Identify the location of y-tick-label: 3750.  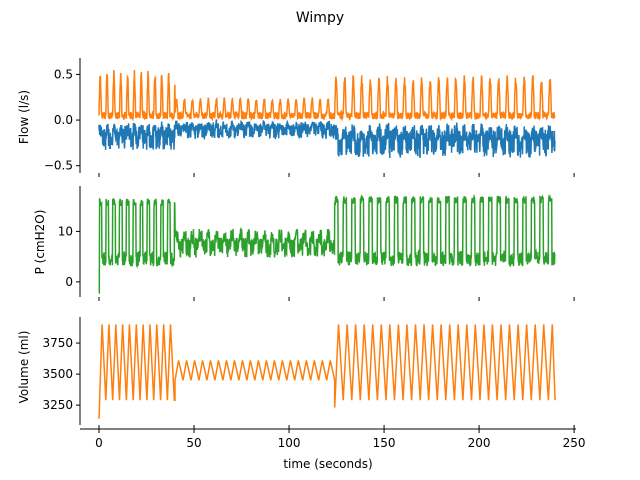
(57, 343).